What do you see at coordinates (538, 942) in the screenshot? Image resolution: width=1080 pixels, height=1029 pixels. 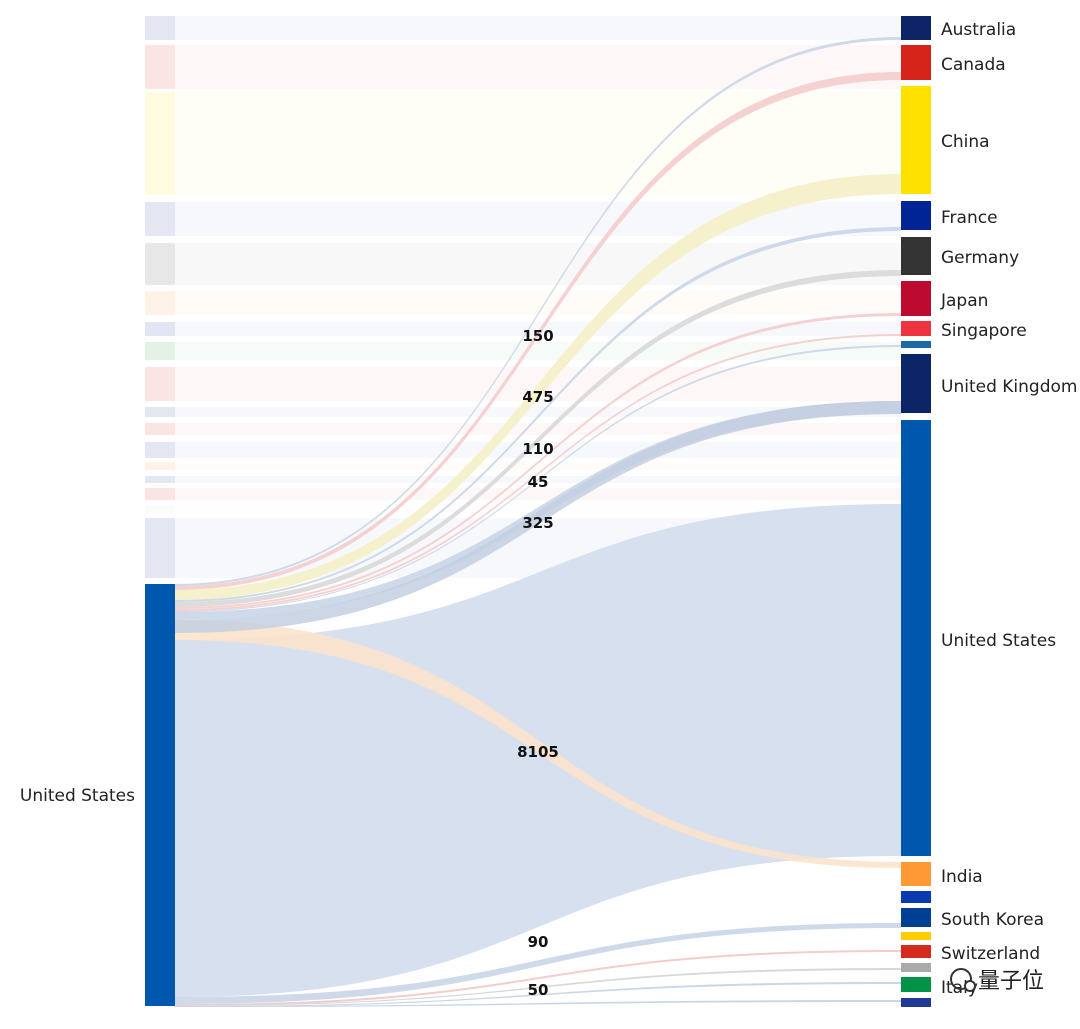 I see `flow-value-label: 90` at bounding box center [538, 942].